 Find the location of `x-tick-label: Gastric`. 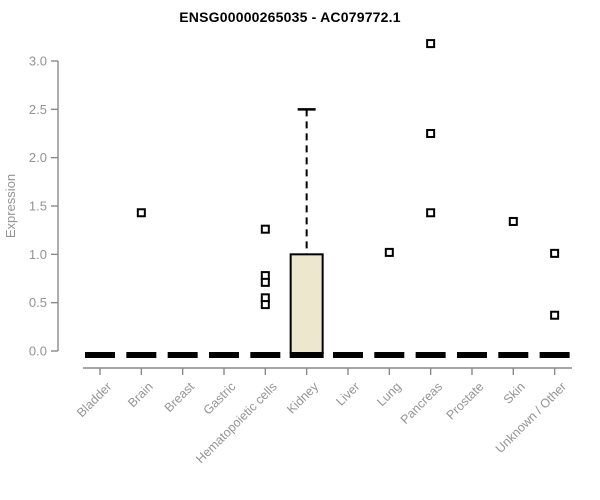

x-tick-label: Gastric is located at coordinates (220, 399).